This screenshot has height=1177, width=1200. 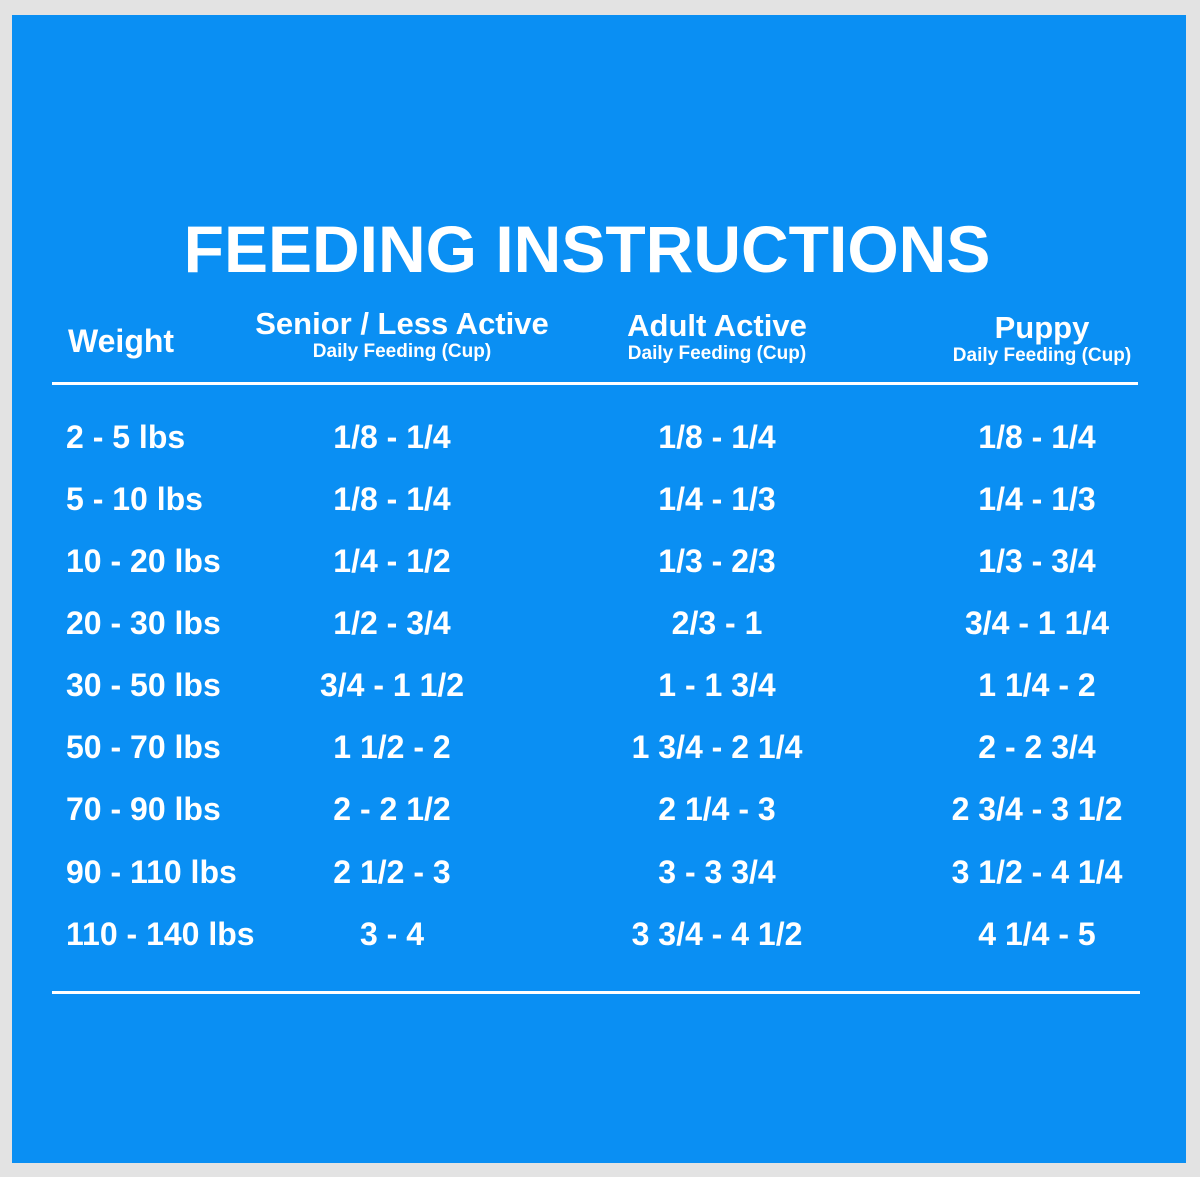 What do you see at coordinates (717, 353) in the screenshot?
I see `header-adult-subtitle: Daily Feeding (Cup)` at bounding box center [717, 353].